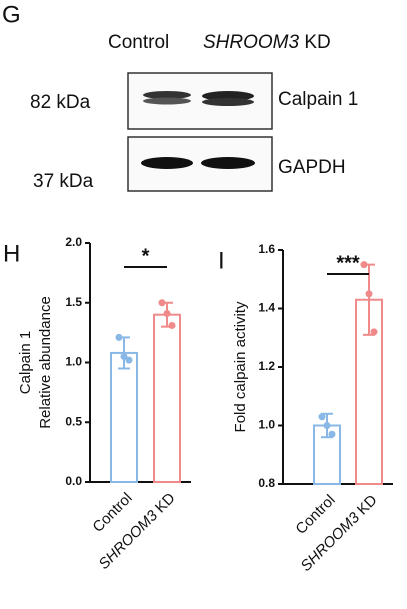 The image size is (407, 609). What do you see at coordinates (266, 249) in the screenshot?
I see `y-tick-label: 1.6` at bounding box center [266, 249].